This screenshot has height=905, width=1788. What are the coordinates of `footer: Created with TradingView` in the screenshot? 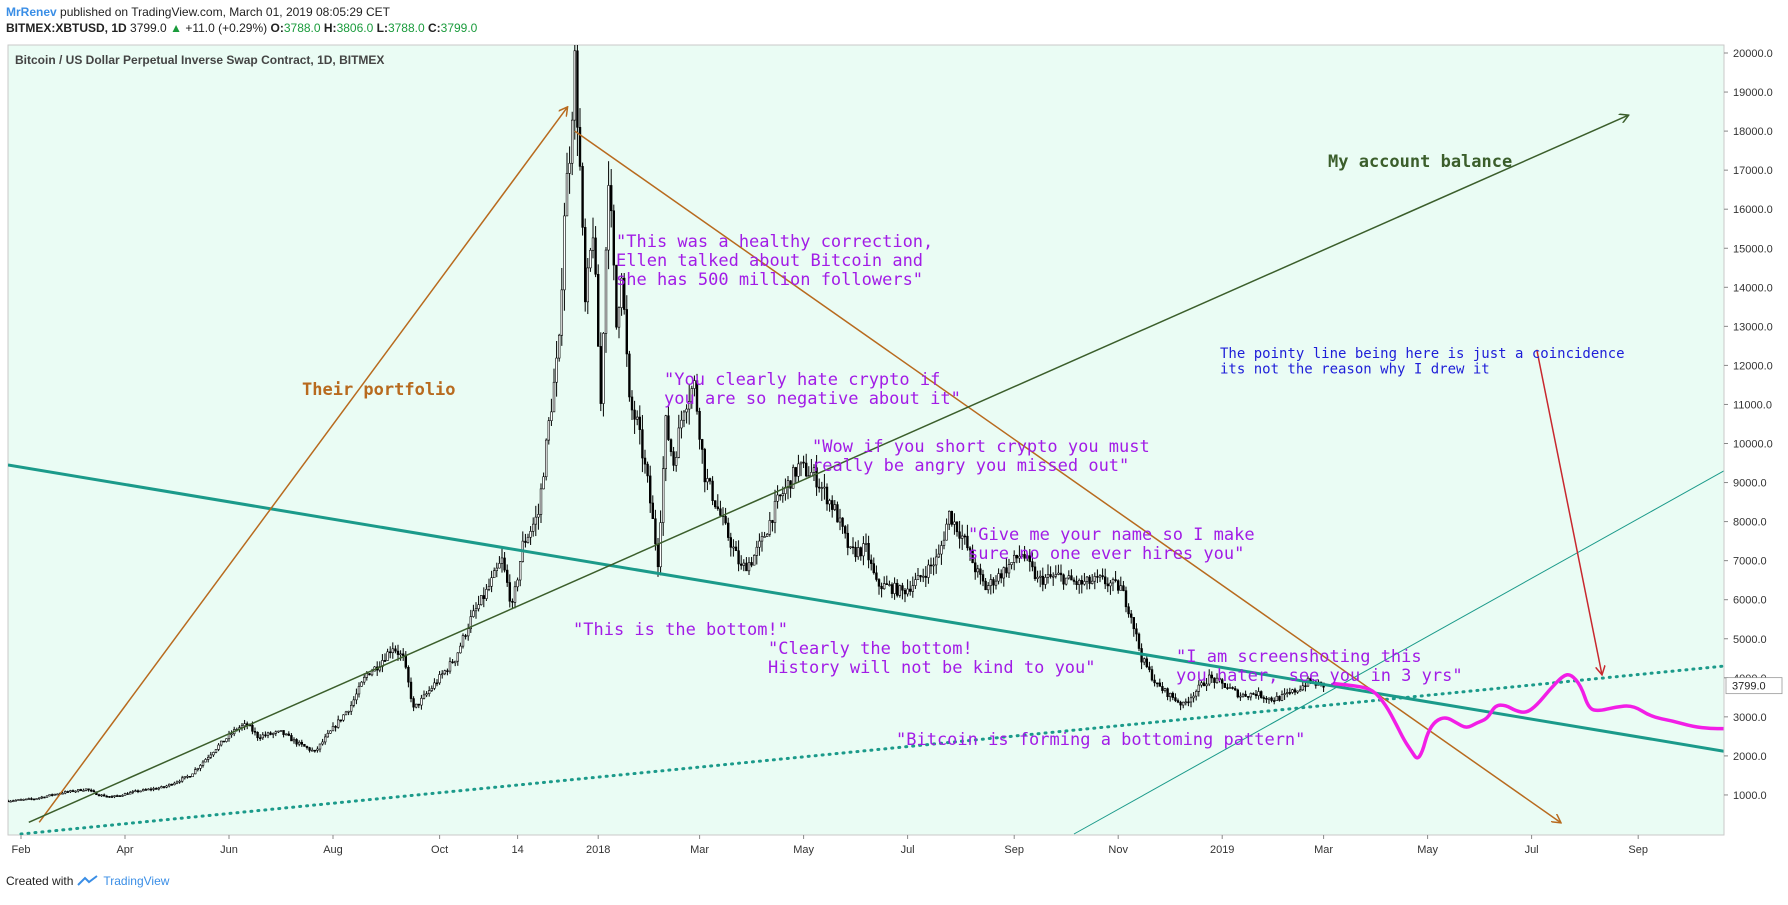 It's located at (87, 881).